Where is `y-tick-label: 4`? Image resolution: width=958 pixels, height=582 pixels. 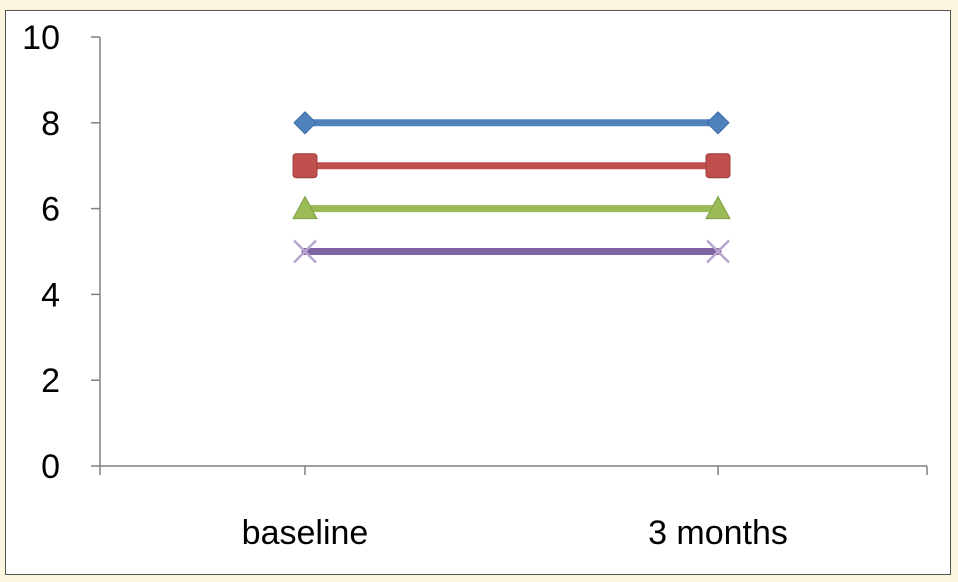 y-tick-label: 4 is located at coordinates (50, 295).